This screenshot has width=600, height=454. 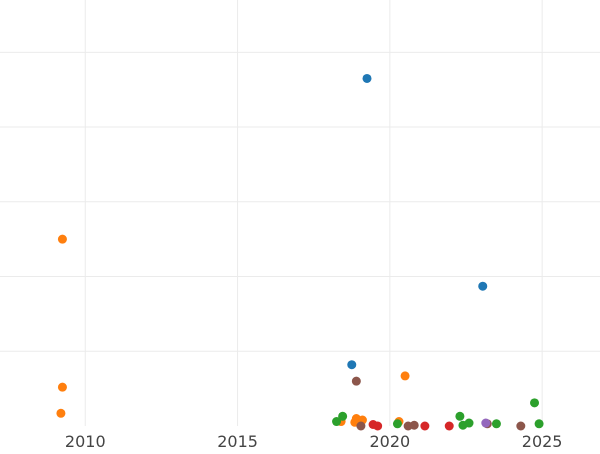 I want to click on x-tick-label-2015: 2015, so click(x=237, y=441).